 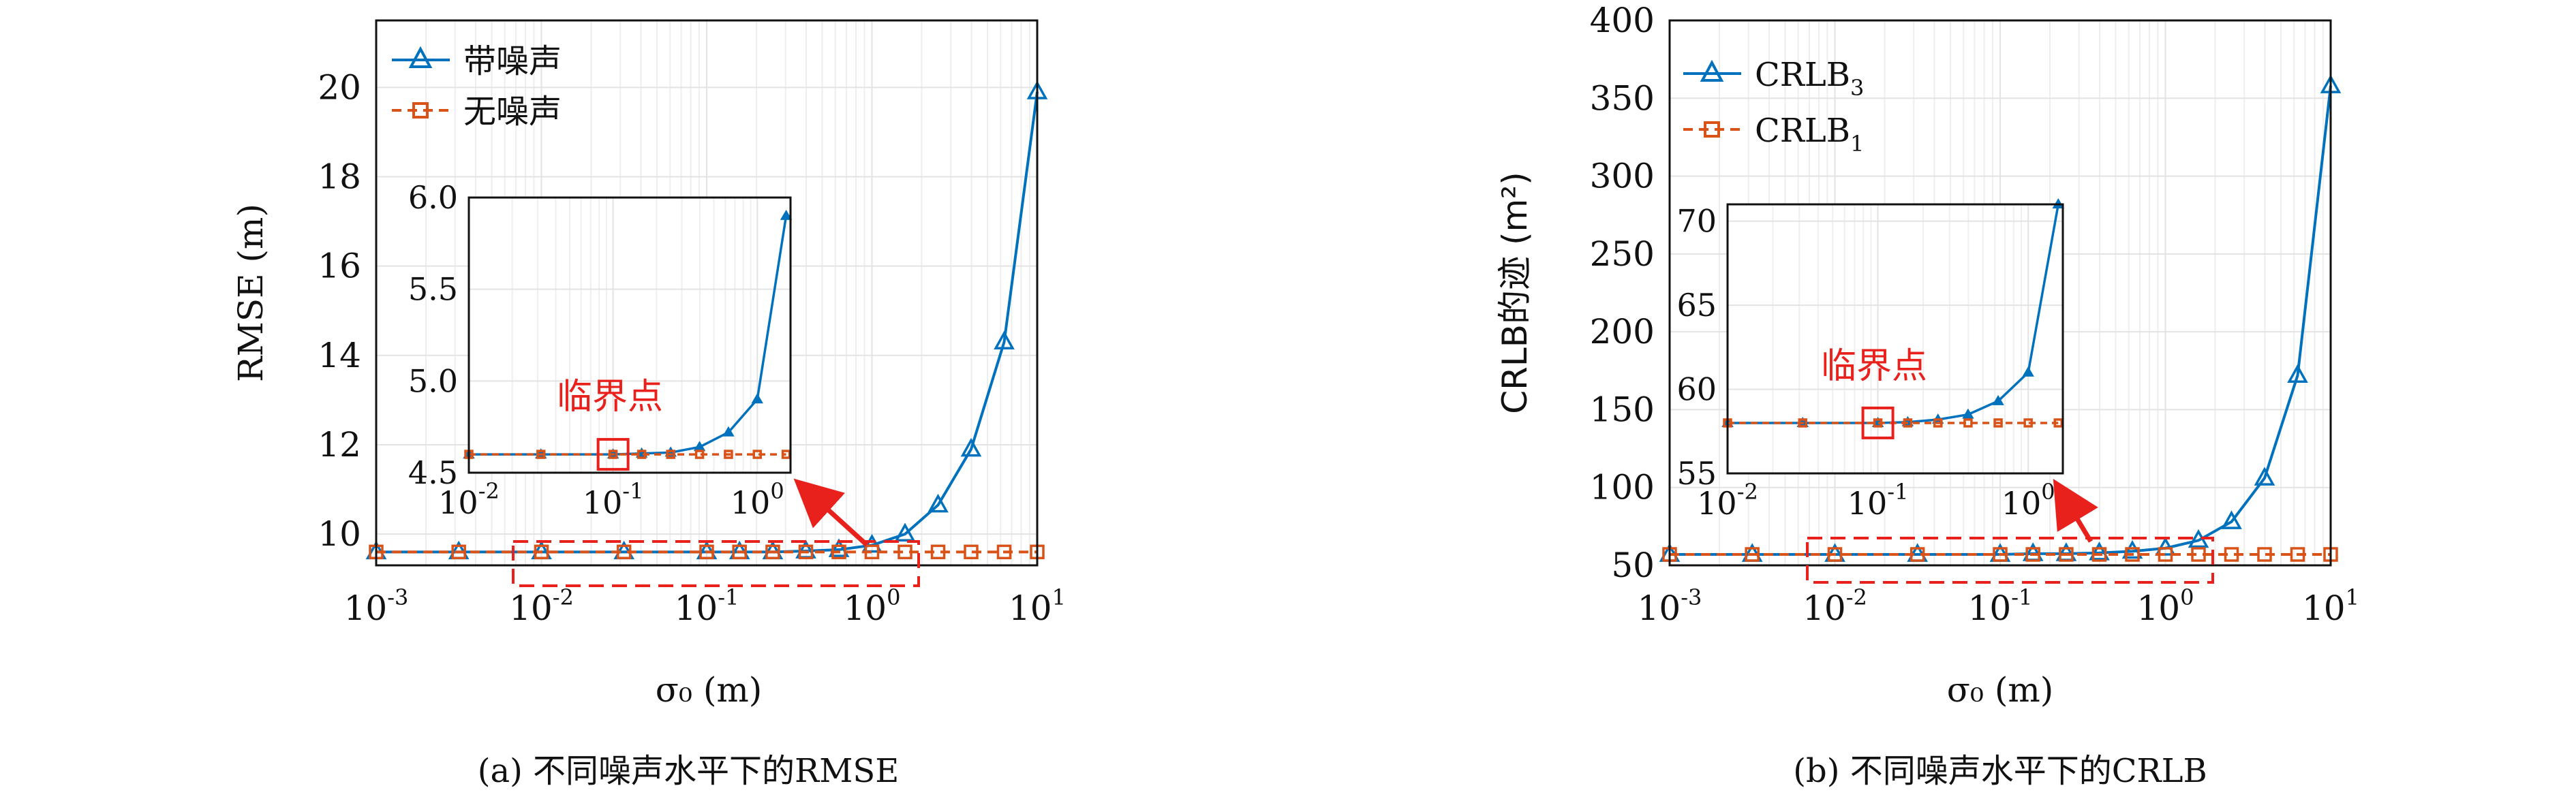 What do you see at coordinates (1696, 221) in the screenshot?
I see `inset-y-tick-label: 70` at bounding box center [1696, 221].